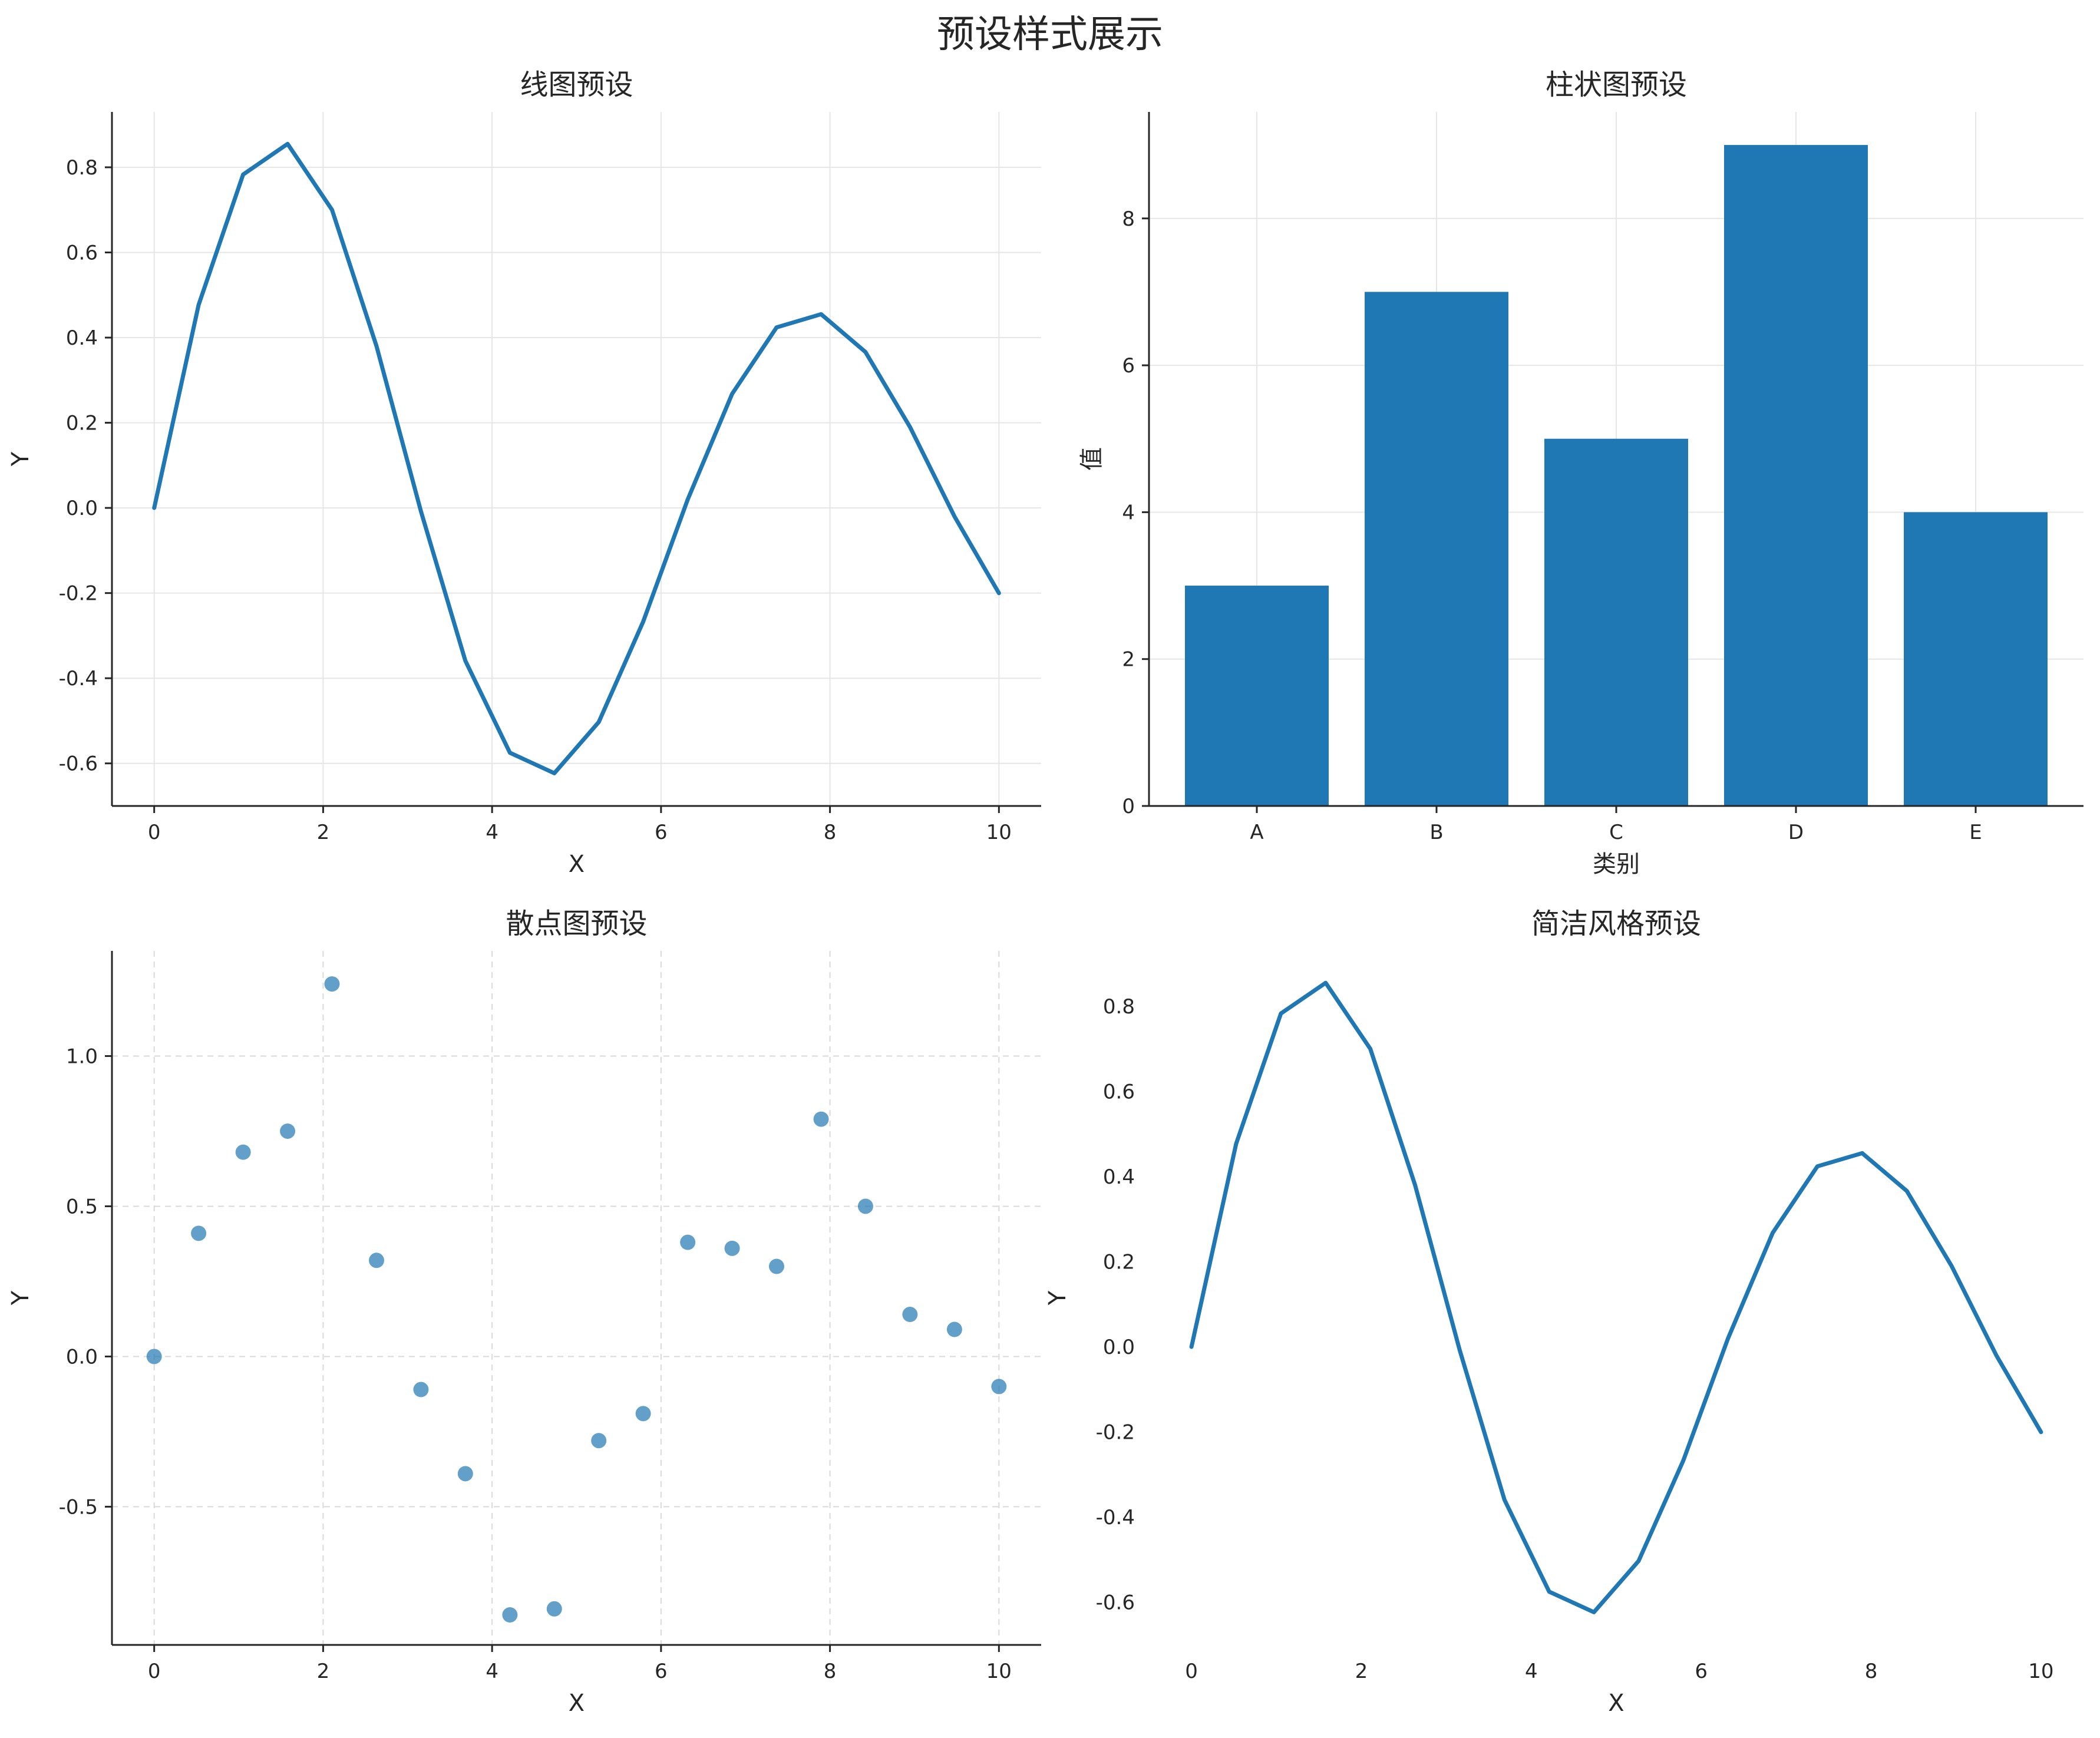  What do you see at coordinates (1128, 366) in the screenshot?
I see `y-tick-label: 6` at bounding box center [1128, 366].